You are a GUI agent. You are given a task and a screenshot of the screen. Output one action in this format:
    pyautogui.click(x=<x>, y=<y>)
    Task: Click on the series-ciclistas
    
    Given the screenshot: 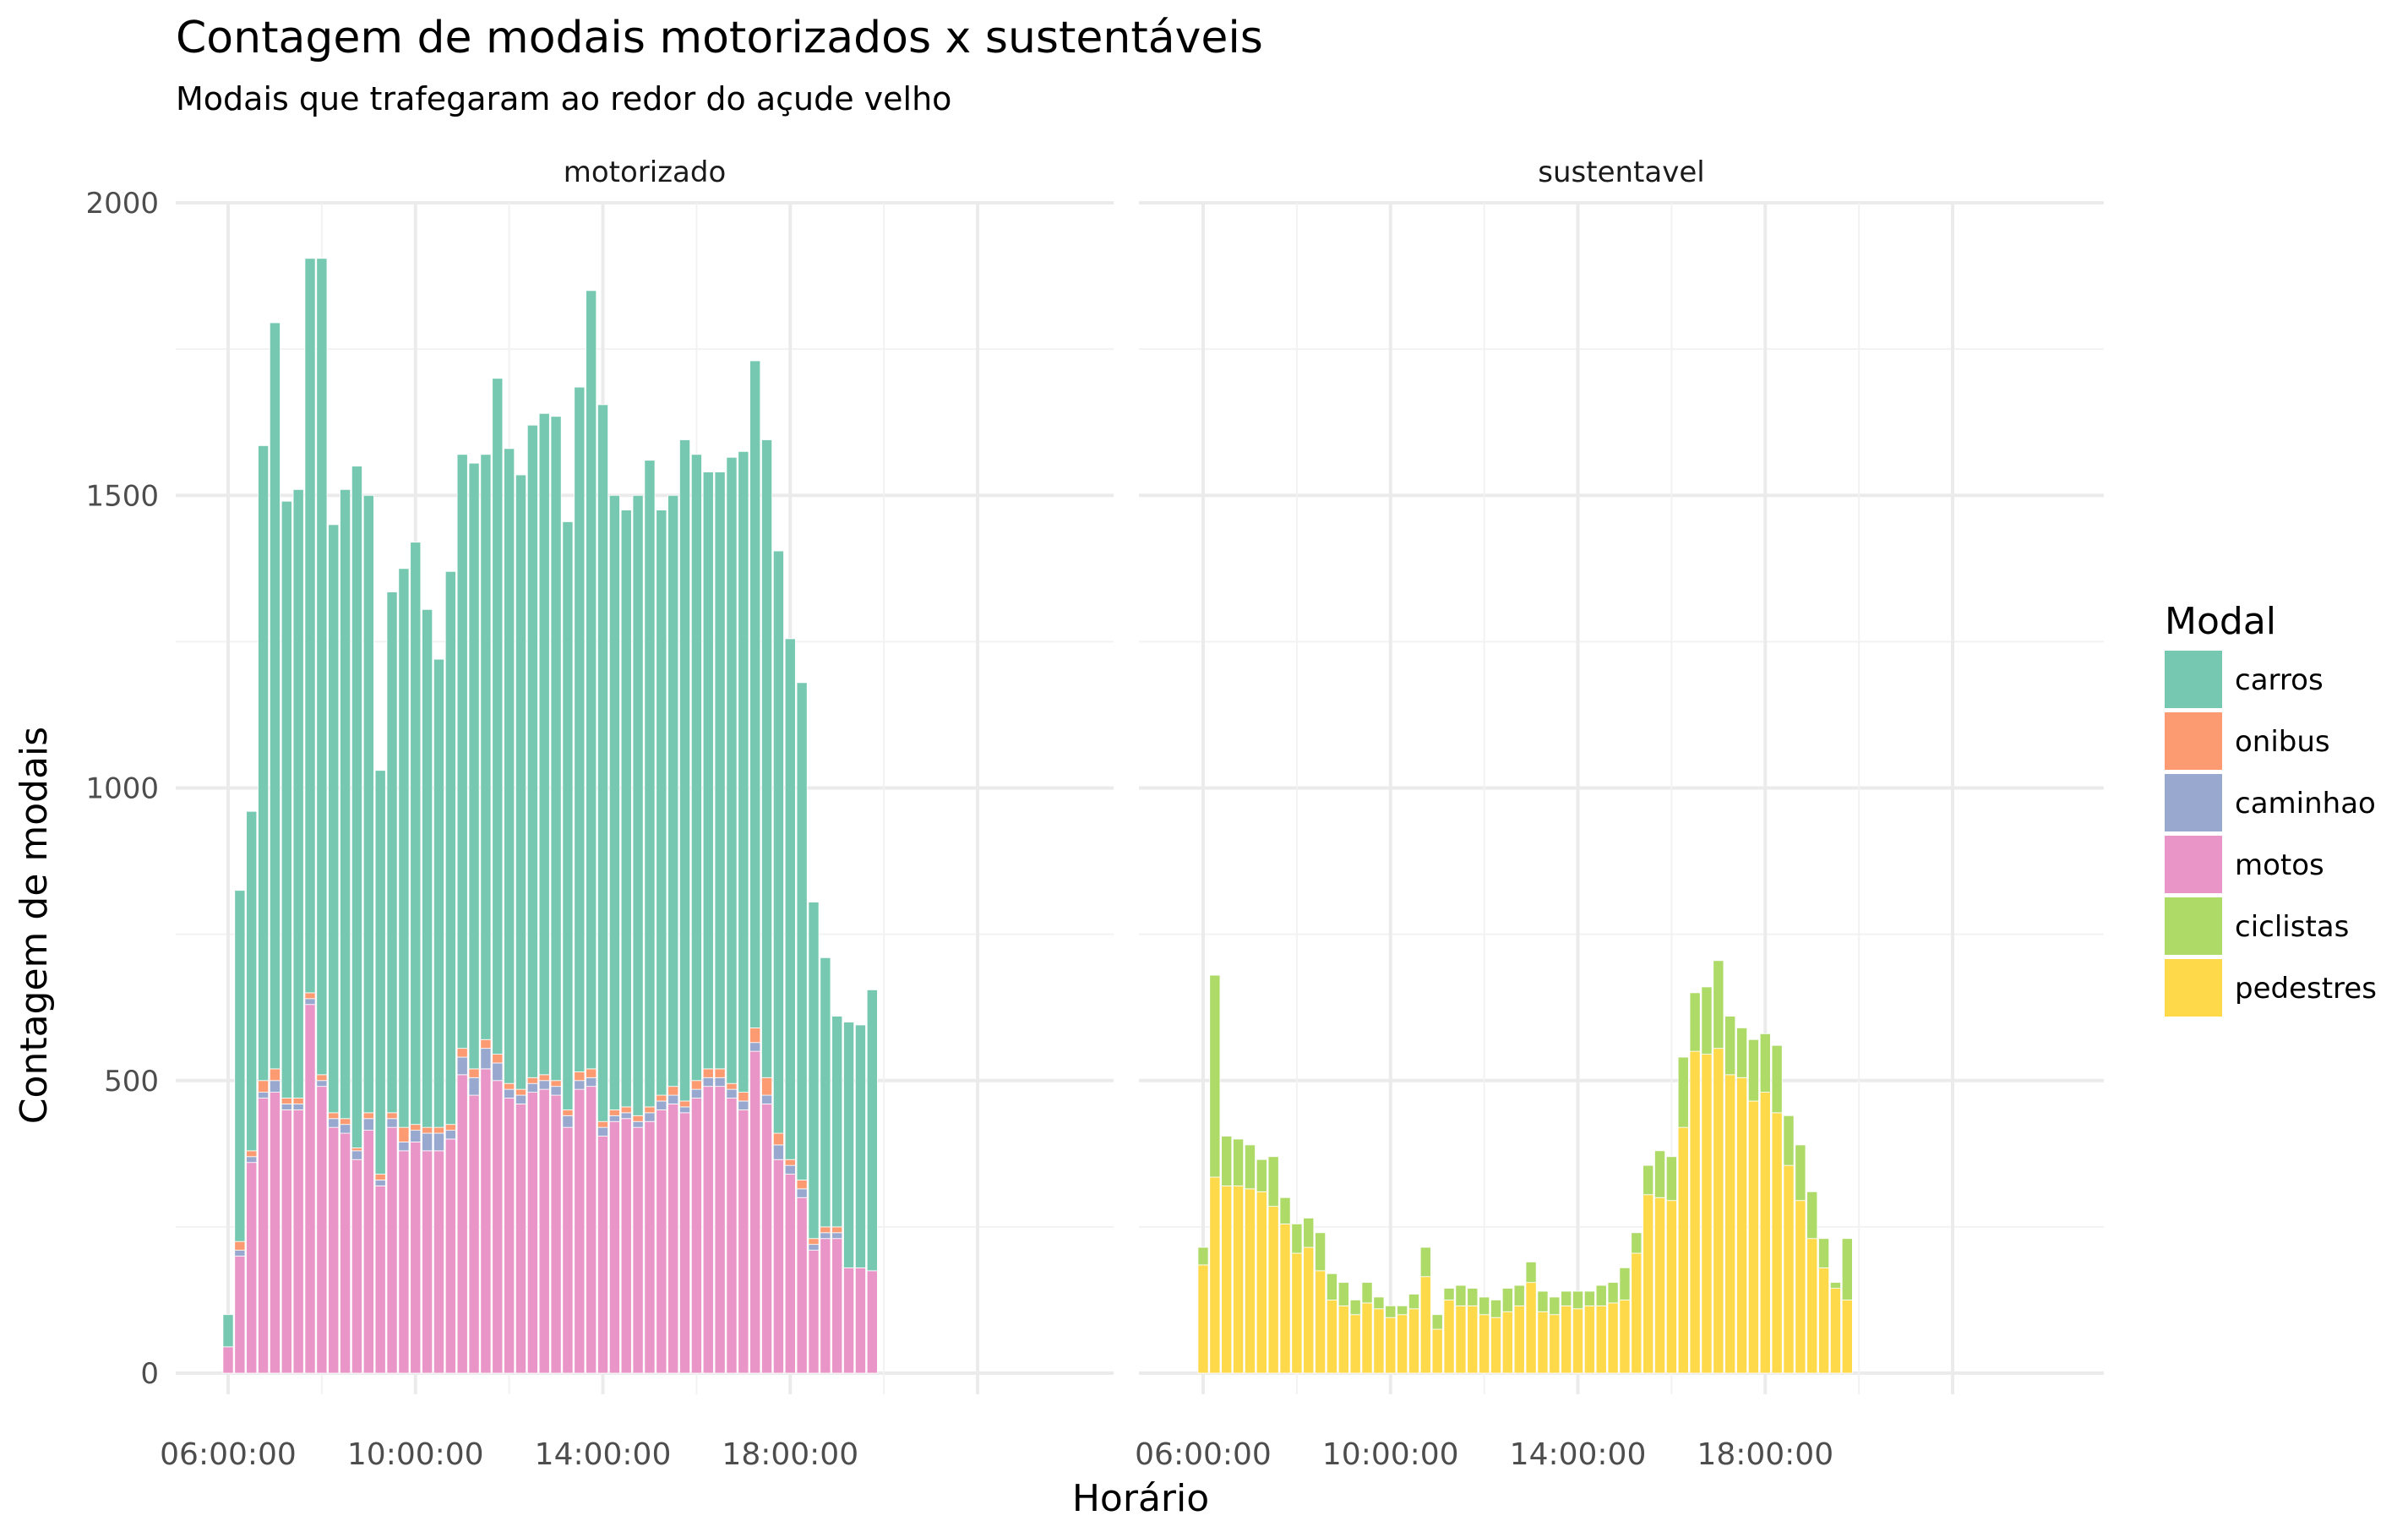 What is the action you would take?
    pyautogui.click(x=1525, y=1145)
    